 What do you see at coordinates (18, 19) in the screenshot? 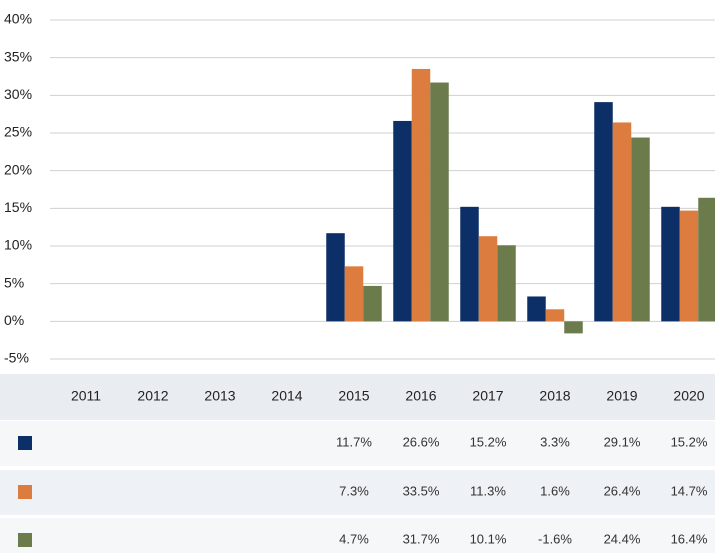
I see `y-tick-label: 40%` at bounding box center [18, 19].